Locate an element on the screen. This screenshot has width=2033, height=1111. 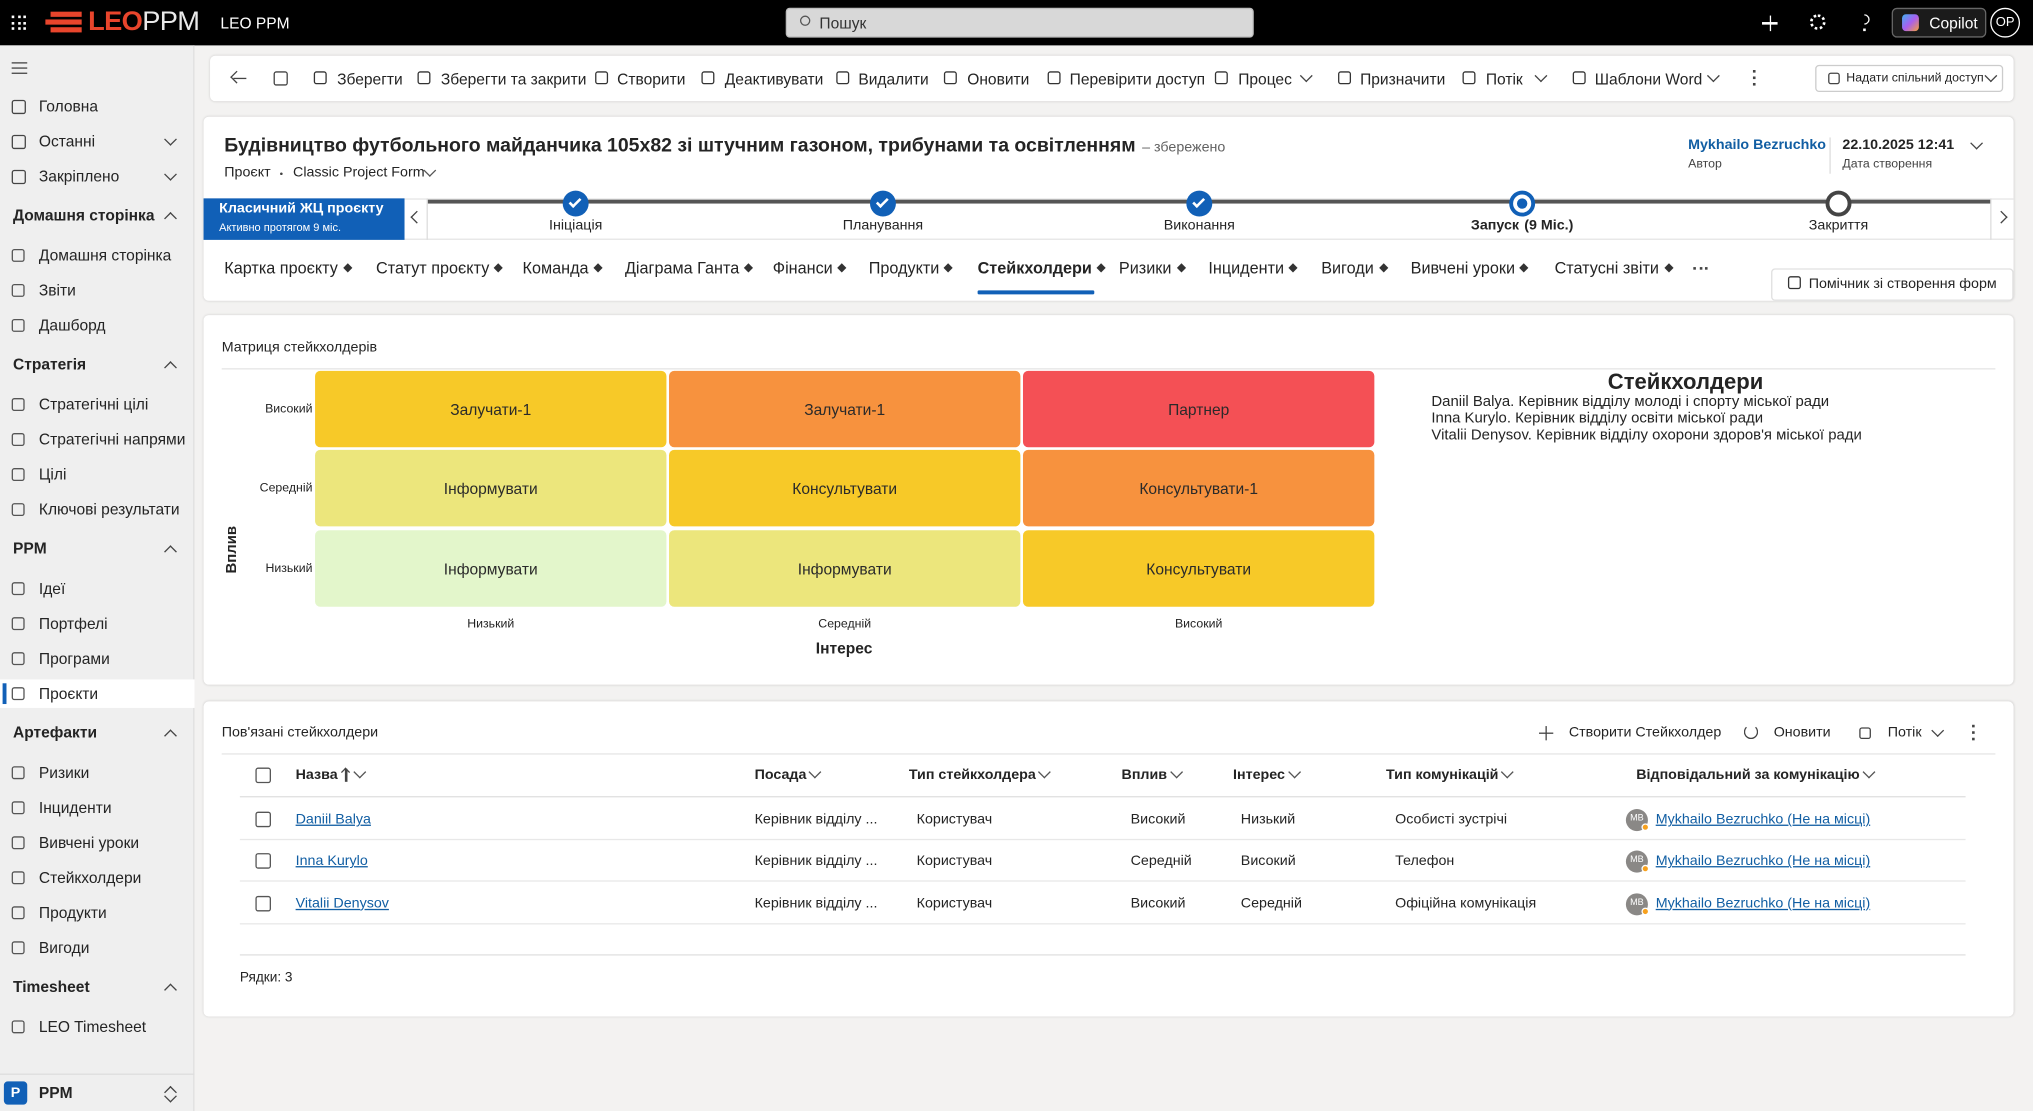
stage-pending is located at coordinates (1838, 203).